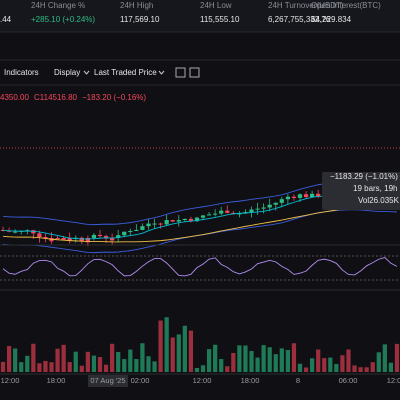 Image resolution: width=400 pixels, height=400 pixels. I want to click on stat-value: 115,555.10, so click(220, 19).